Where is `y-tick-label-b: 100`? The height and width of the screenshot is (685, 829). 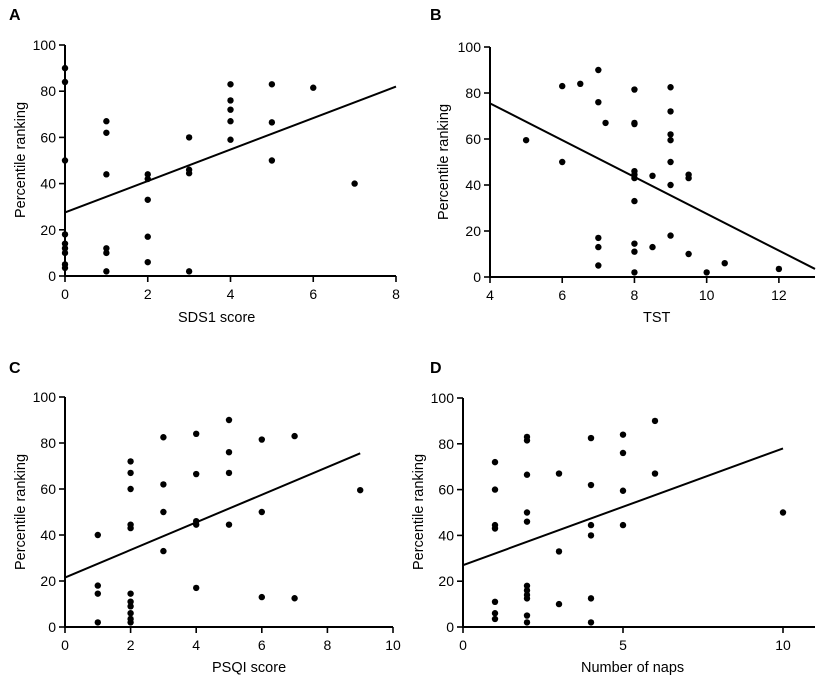
y-tick-label-b: 100 is located at coordinates (470, 47).